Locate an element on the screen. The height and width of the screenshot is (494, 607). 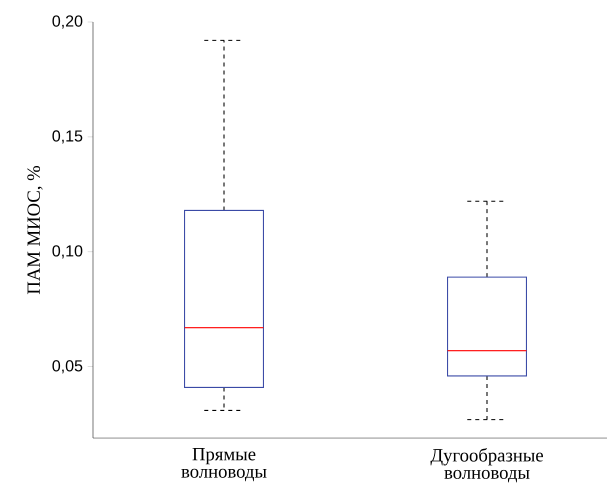
y-tick-label: 0,15 is located at coordinates (67, 137).